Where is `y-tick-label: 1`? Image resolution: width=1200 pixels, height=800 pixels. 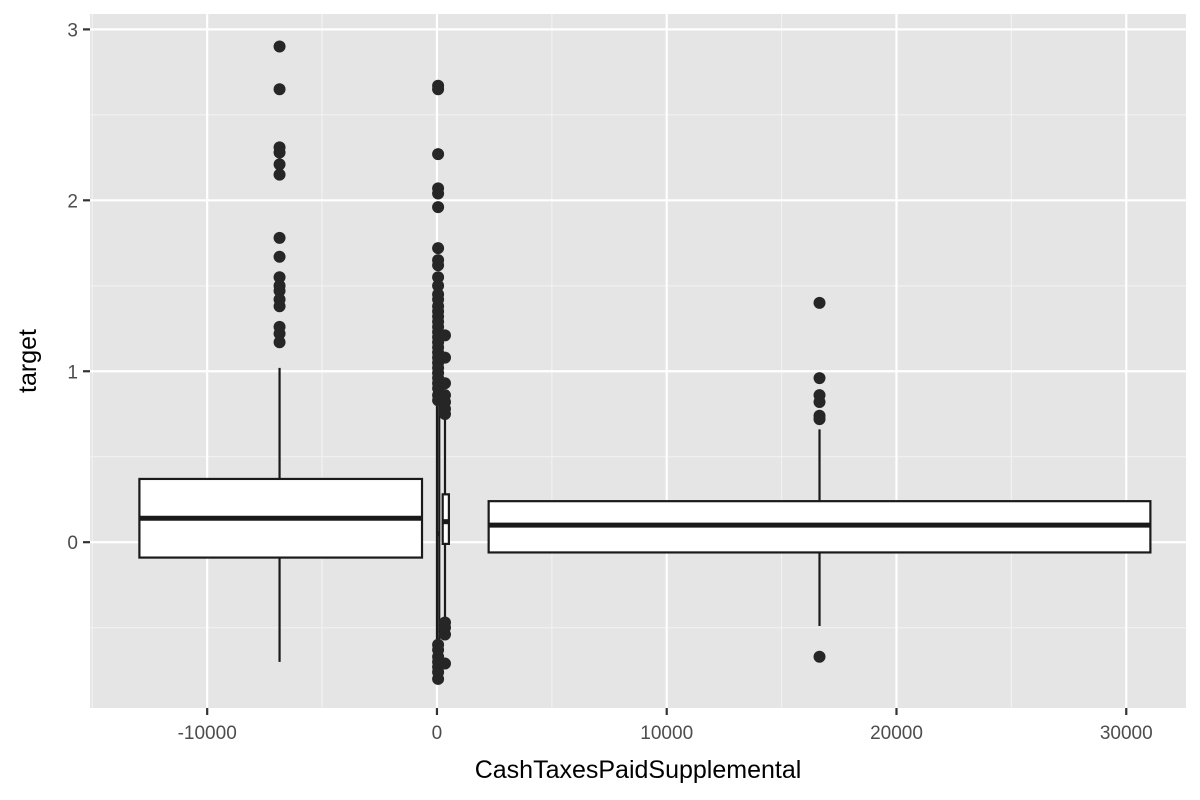 y-tick-label: 1 is located at coordinates (72, 372).